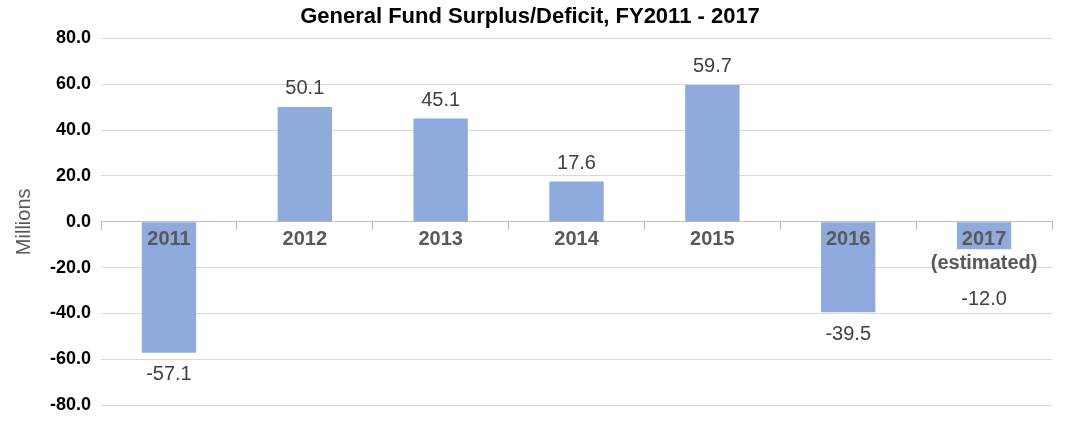 This screenshot has height=426, width=1068. Describe the element at coordinates (712, 65) in the screenshot. I see `data-label: 59.7` at that location.